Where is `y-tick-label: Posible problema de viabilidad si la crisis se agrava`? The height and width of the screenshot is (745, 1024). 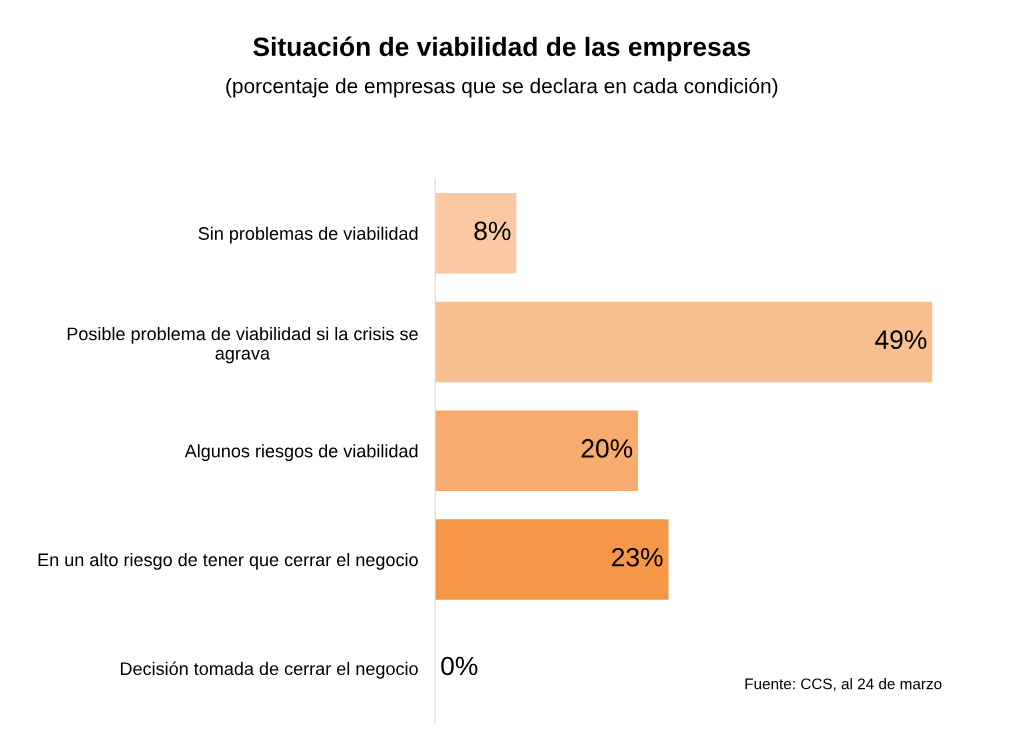 y-tick-label: Posible problema de viabilidad si la crisis se agrava is located at coordinates (242, 345).